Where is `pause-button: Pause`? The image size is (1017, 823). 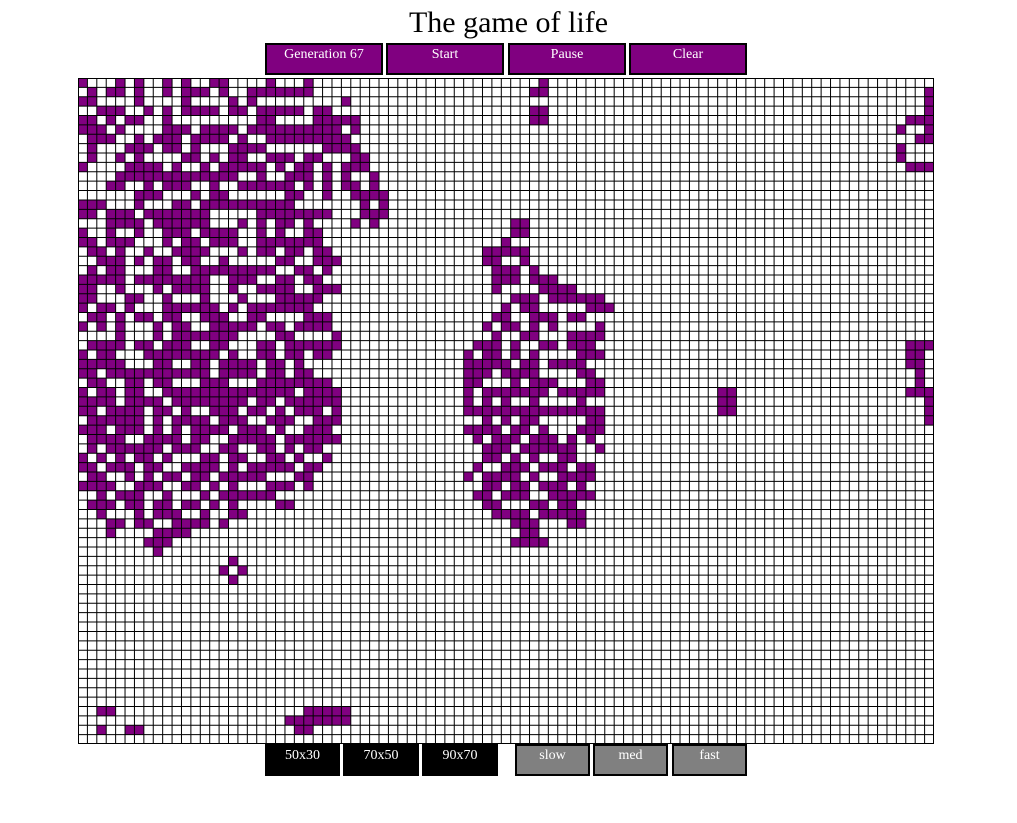 pause-button: Pause is located at coordinates (567, 59).